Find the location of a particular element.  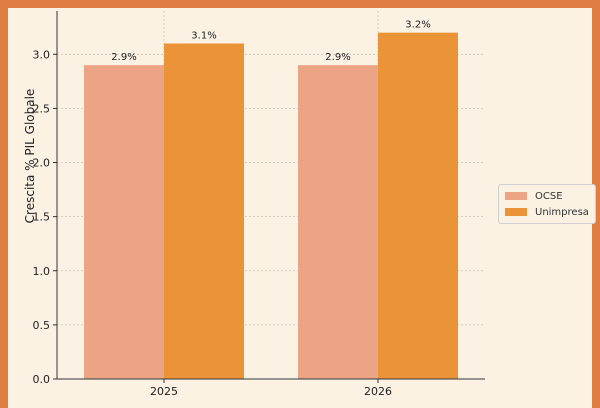

y-tick-label: 2.5 is located at coordinates (42, 108).